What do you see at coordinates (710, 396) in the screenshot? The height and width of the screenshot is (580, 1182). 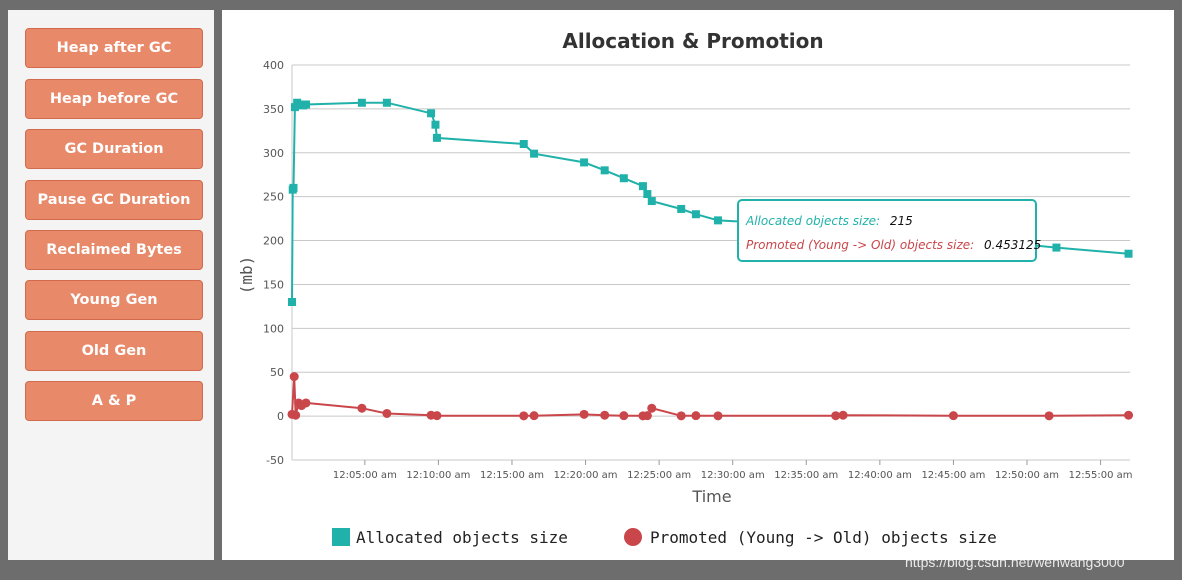 I see `series-line-promoted` at bounding box center [710, 396].